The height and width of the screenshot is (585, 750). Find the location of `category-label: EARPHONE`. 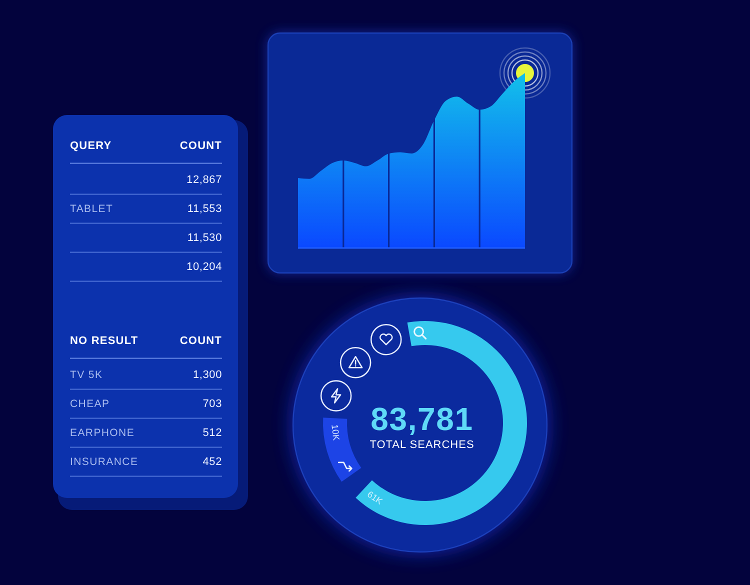

category-label: EARPHONE is located at coordinates (102, 433).